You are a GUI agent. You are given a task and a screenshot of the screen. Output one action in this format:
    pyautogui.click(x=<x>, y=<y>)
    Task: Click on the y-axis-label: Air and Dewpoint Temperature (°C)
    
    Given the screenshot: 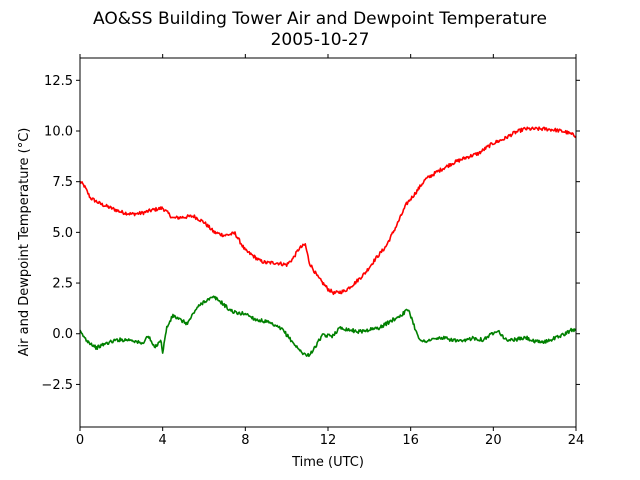 What is the action you would take?
    pyautogui.click(x=24, y=242)
    